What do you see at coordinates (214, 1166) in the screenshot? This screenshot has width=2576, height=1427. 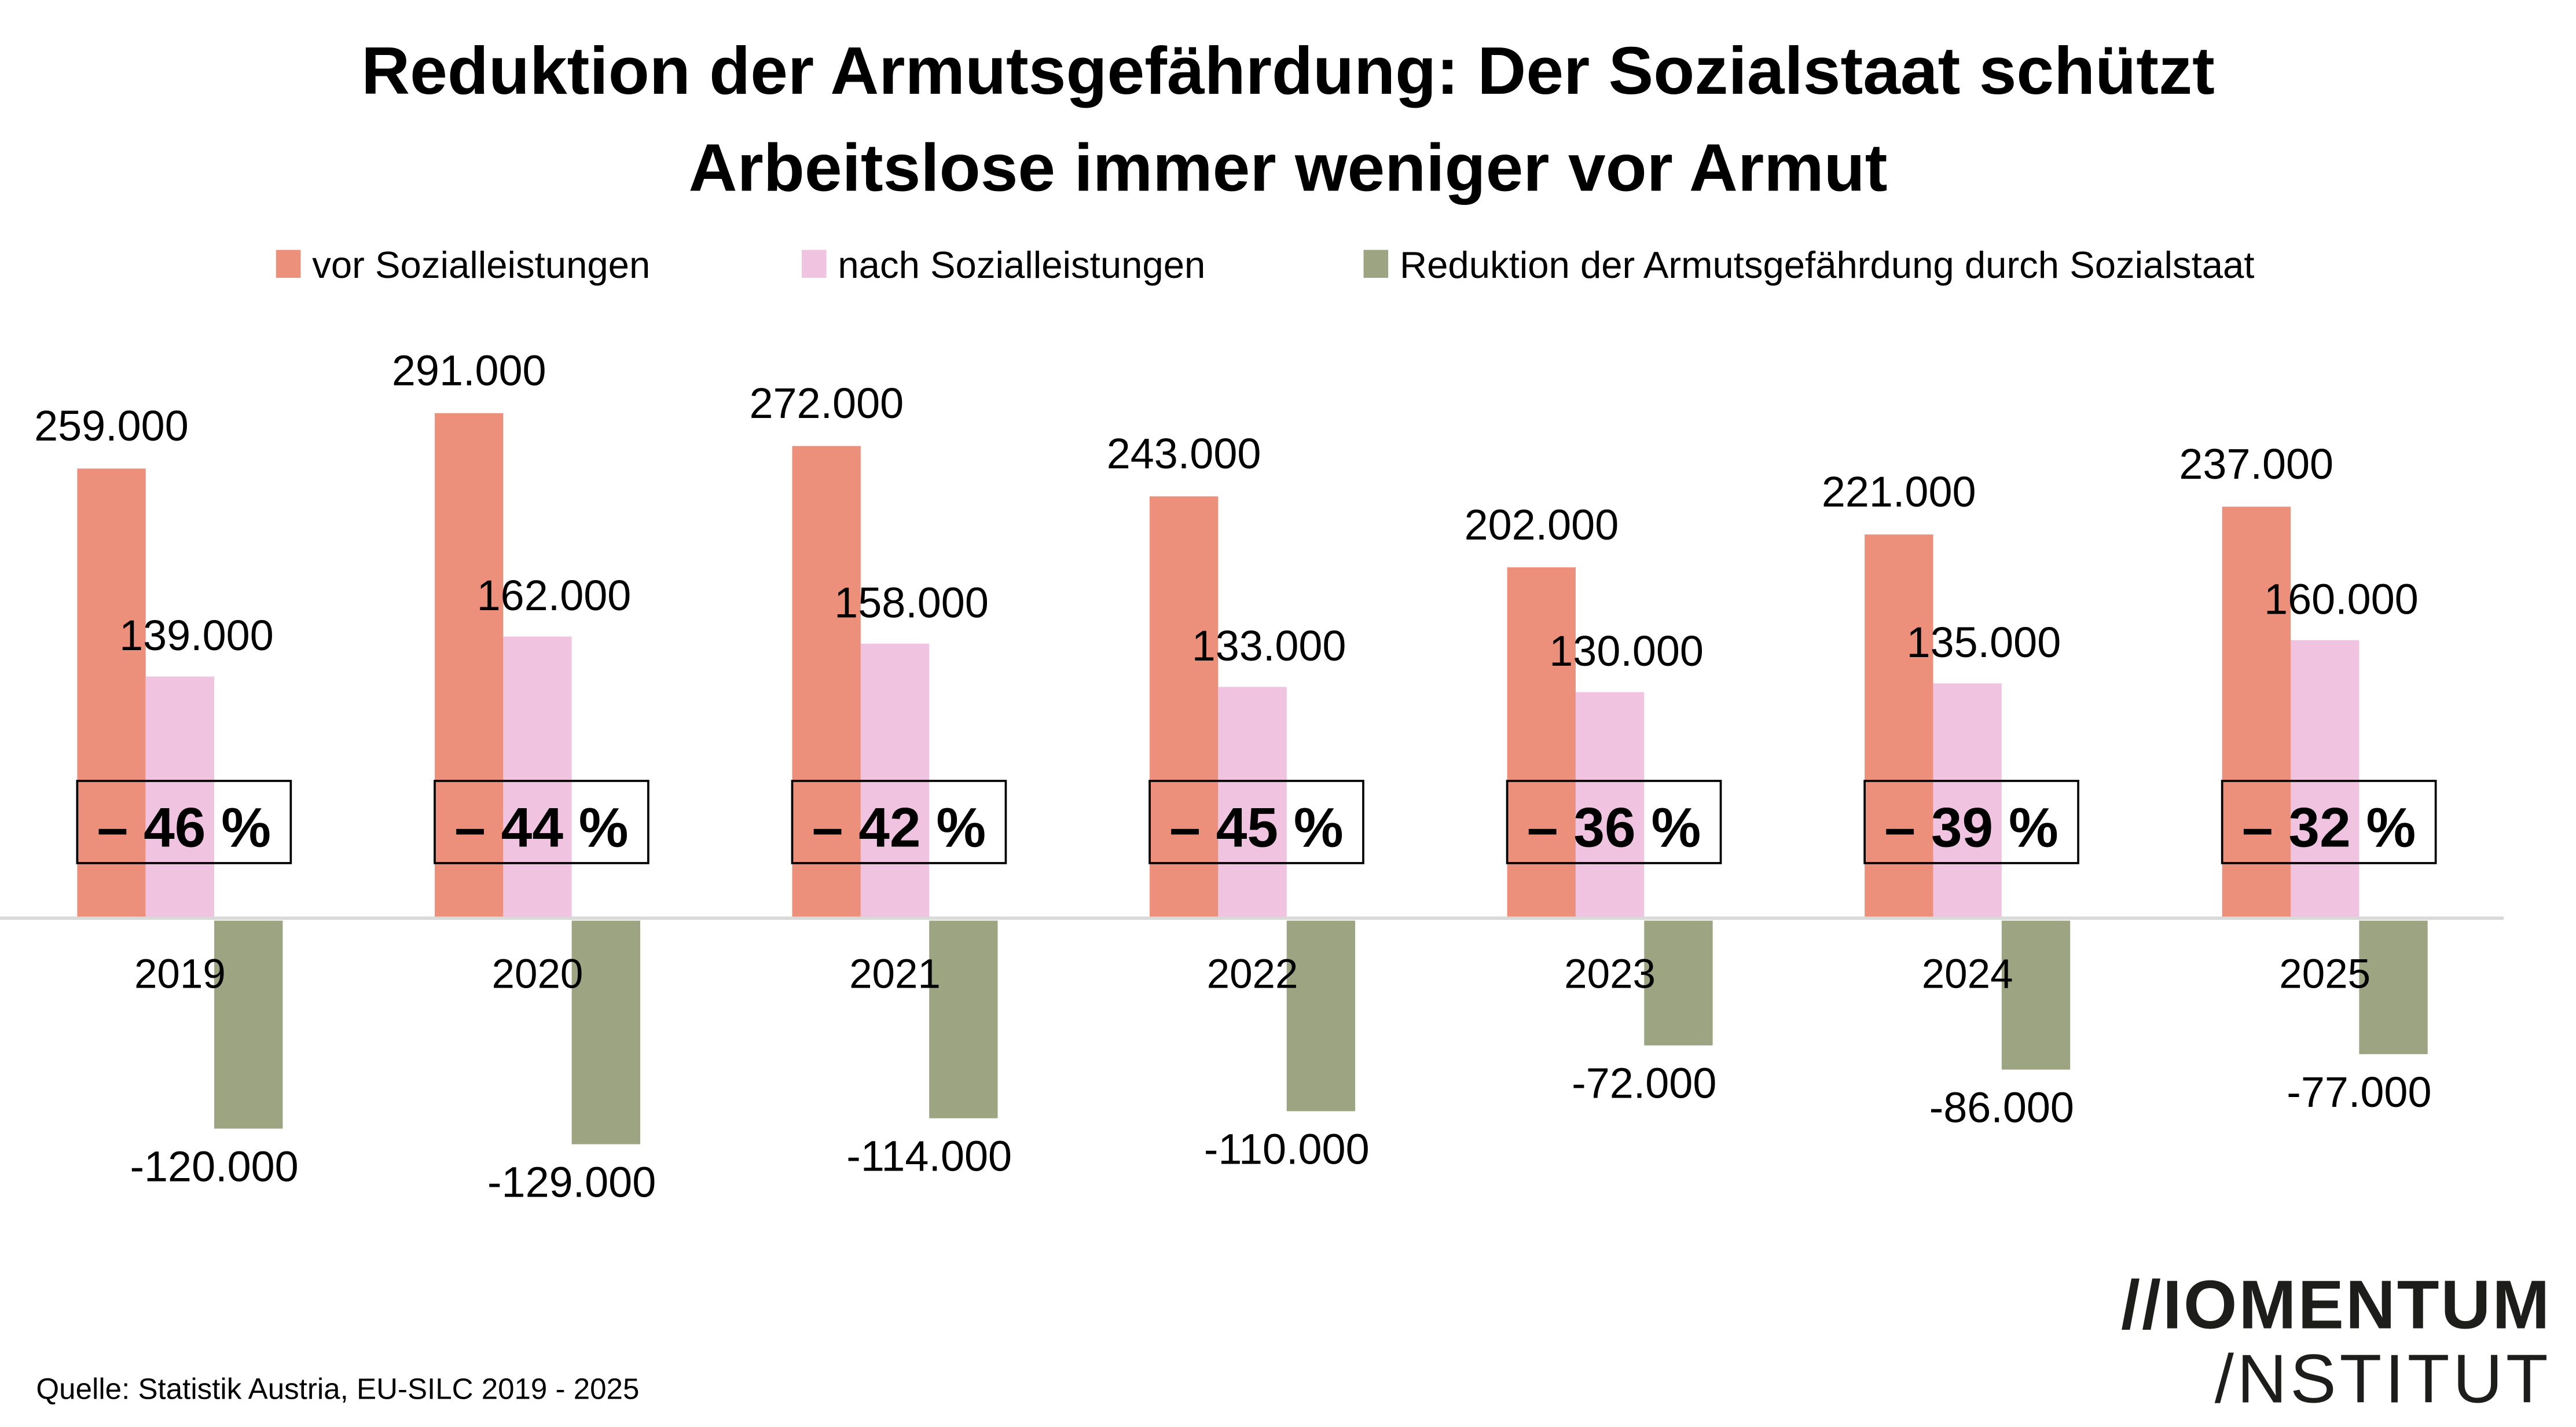 I see `value-label-reduktion-2019: -120.000` at bounding box center [214, 1166].